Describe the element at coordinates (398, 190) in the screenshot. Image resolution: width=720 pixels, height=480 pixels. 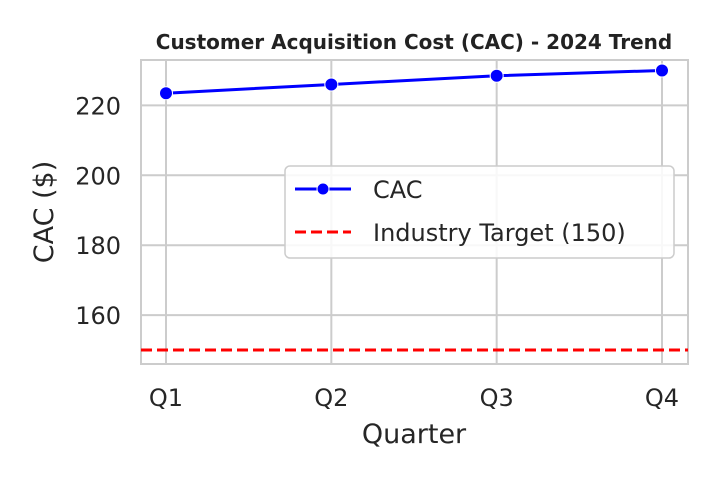
I see `legend-label-cac: CAC` at that location.